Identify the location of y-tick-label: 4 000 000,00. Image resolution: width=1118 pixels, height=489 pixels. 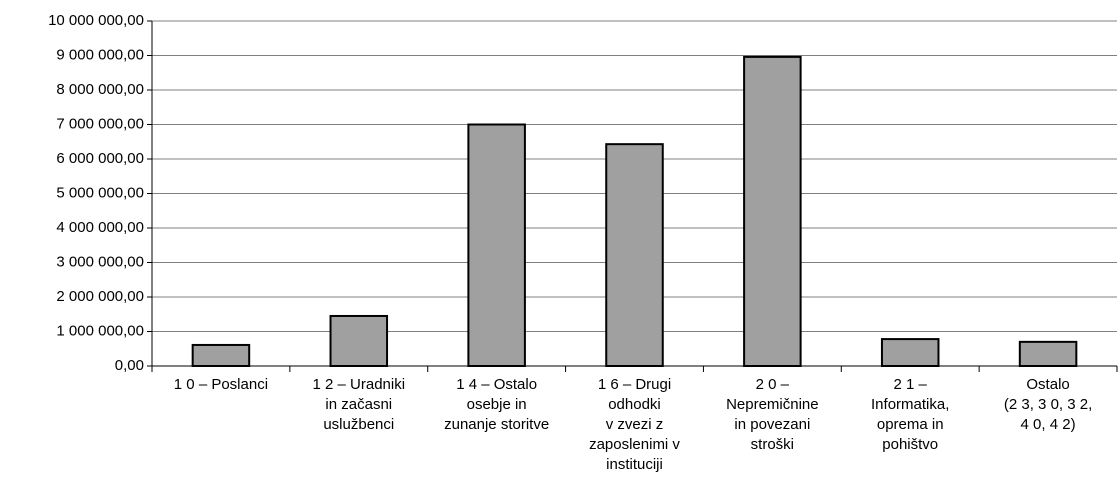
(100, 227).